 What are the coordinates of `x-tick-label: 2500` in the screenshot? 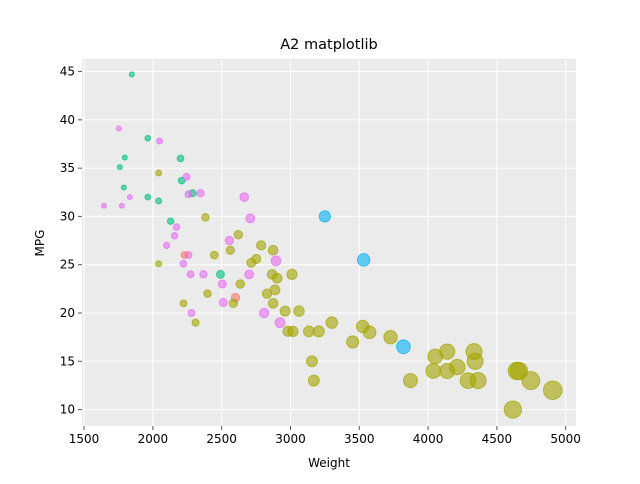 It's located at (221, 439).